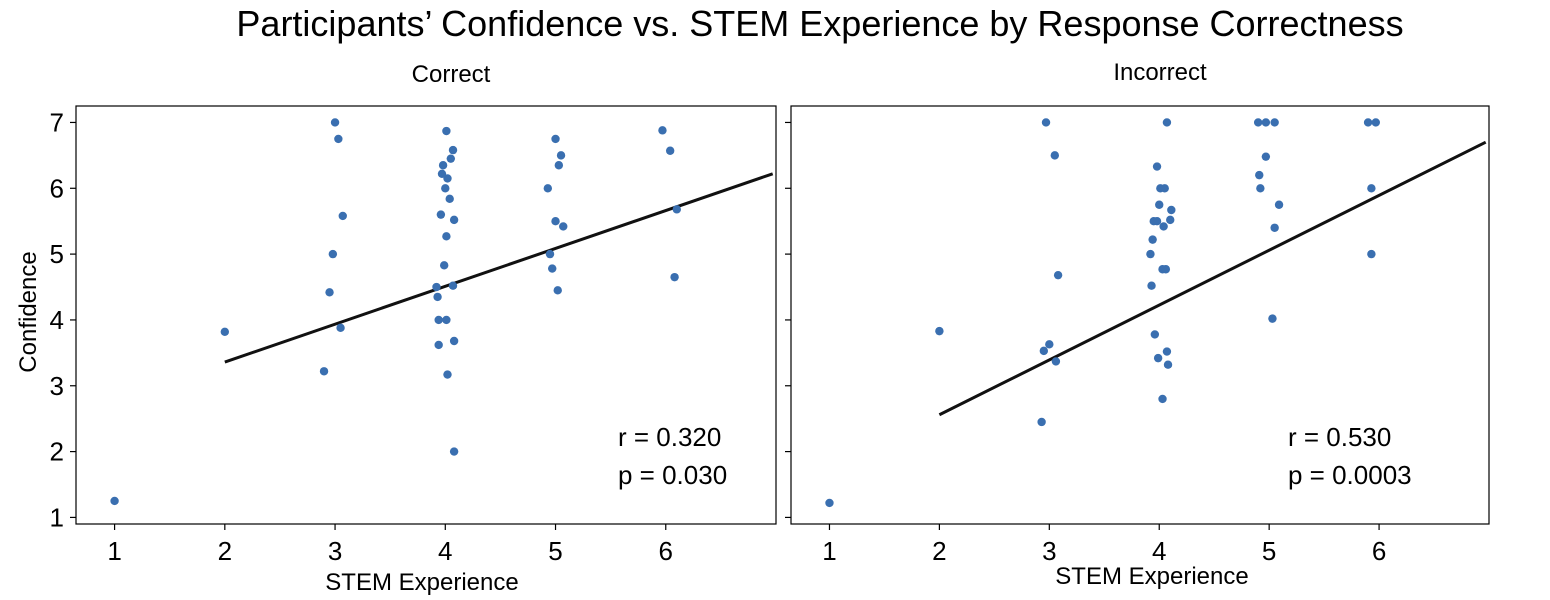 The height and width of the screenshot is (600, 1550). Describe the element at coordinates (421, 582) in the screenshot. I see `x-axis-label-correct: STEM Experience` at that location.